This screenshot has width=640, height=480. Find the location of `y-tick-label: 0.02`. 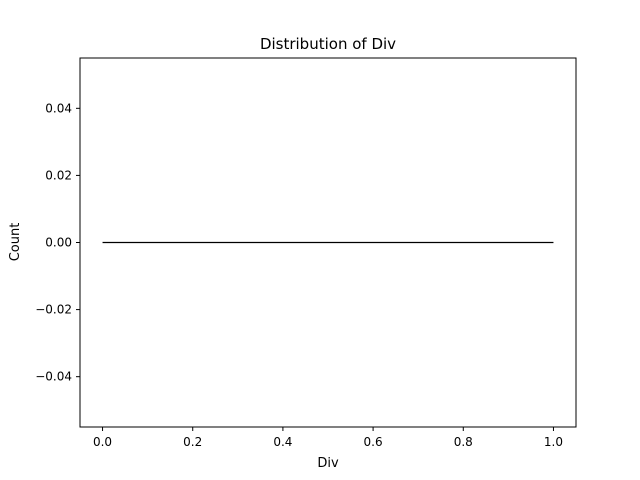

y-tick-label: 0.02 is located at coordinates (58, 175).